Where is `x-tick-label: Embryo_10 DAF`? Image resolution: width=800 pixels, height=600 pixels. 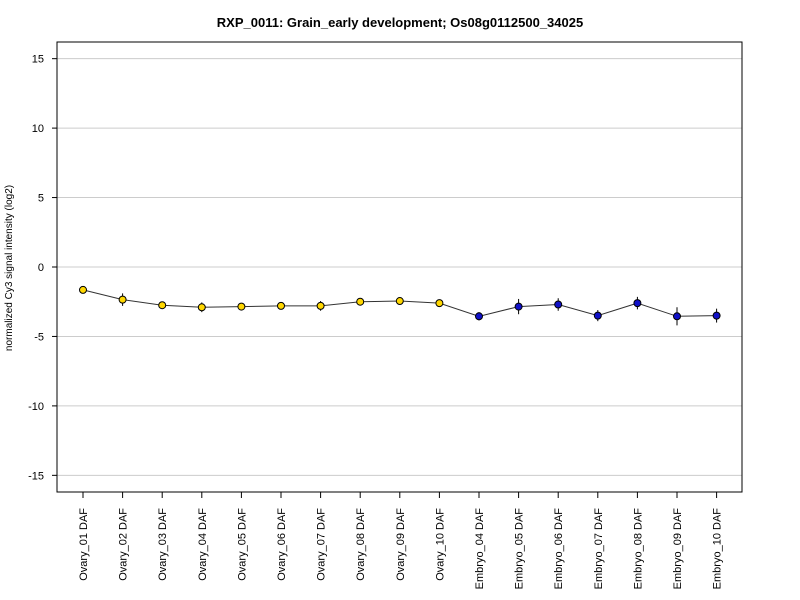 x-tick-label: Embryo_10 DAF is located at coordinates (718, 549).